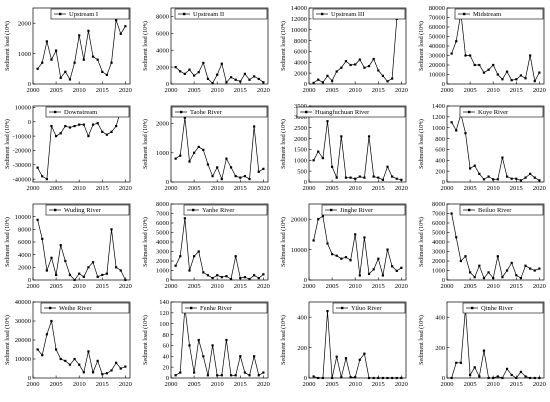  What do you see at coordinates (438, 223) in the screenshot?
I see `y-tick-label: 6000` at bounding box center [438, 223].